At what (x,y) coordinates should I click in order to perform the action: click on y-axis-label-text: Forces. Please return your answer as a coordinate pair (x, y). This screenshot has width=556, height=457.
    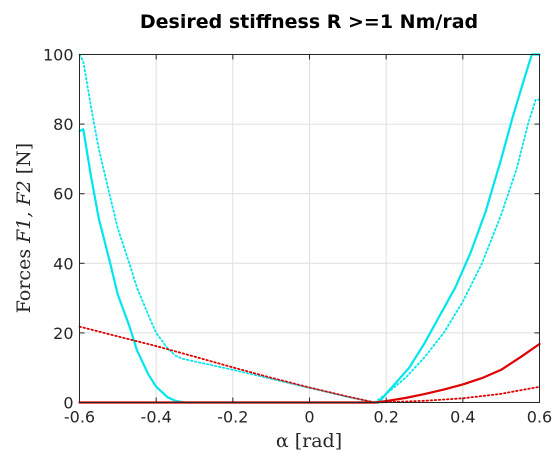
    Looking at the image, I should click on (24, 278).